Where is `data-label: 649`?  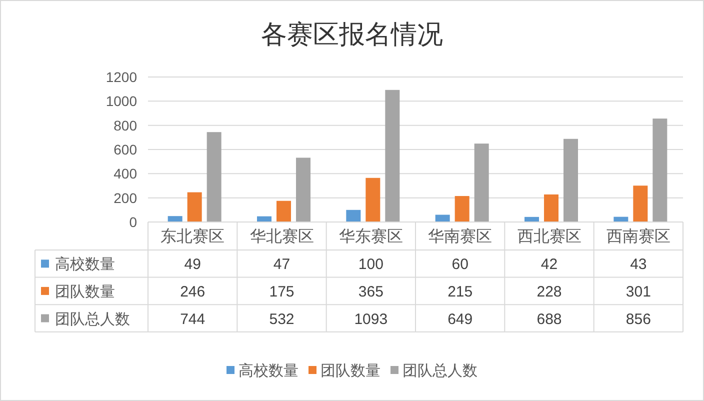
data-label: 649 is located at coordinates (460, 319).